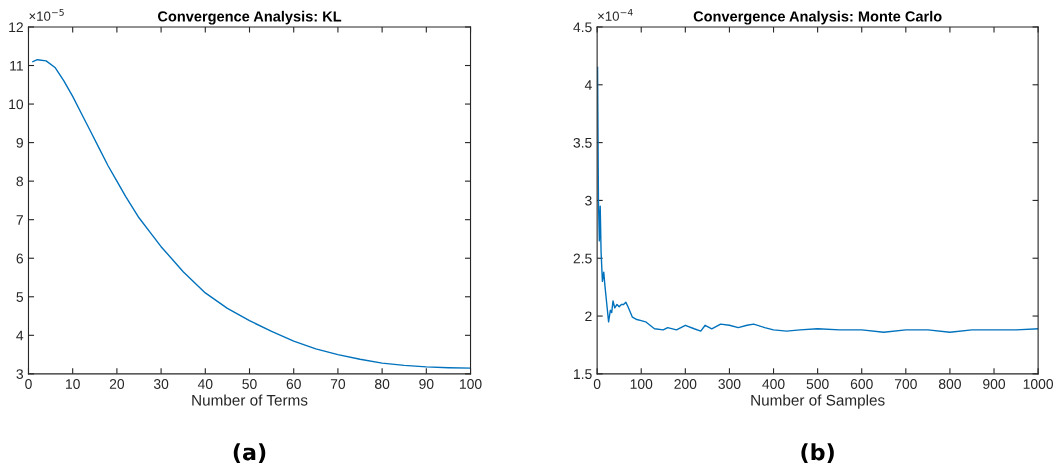 The width and height of the screenshot is (1055, 465). What do you see at coordinates (729, 384) in the screenshot?
I see `x-tick-label: 300` at bounding box center [729, 384].